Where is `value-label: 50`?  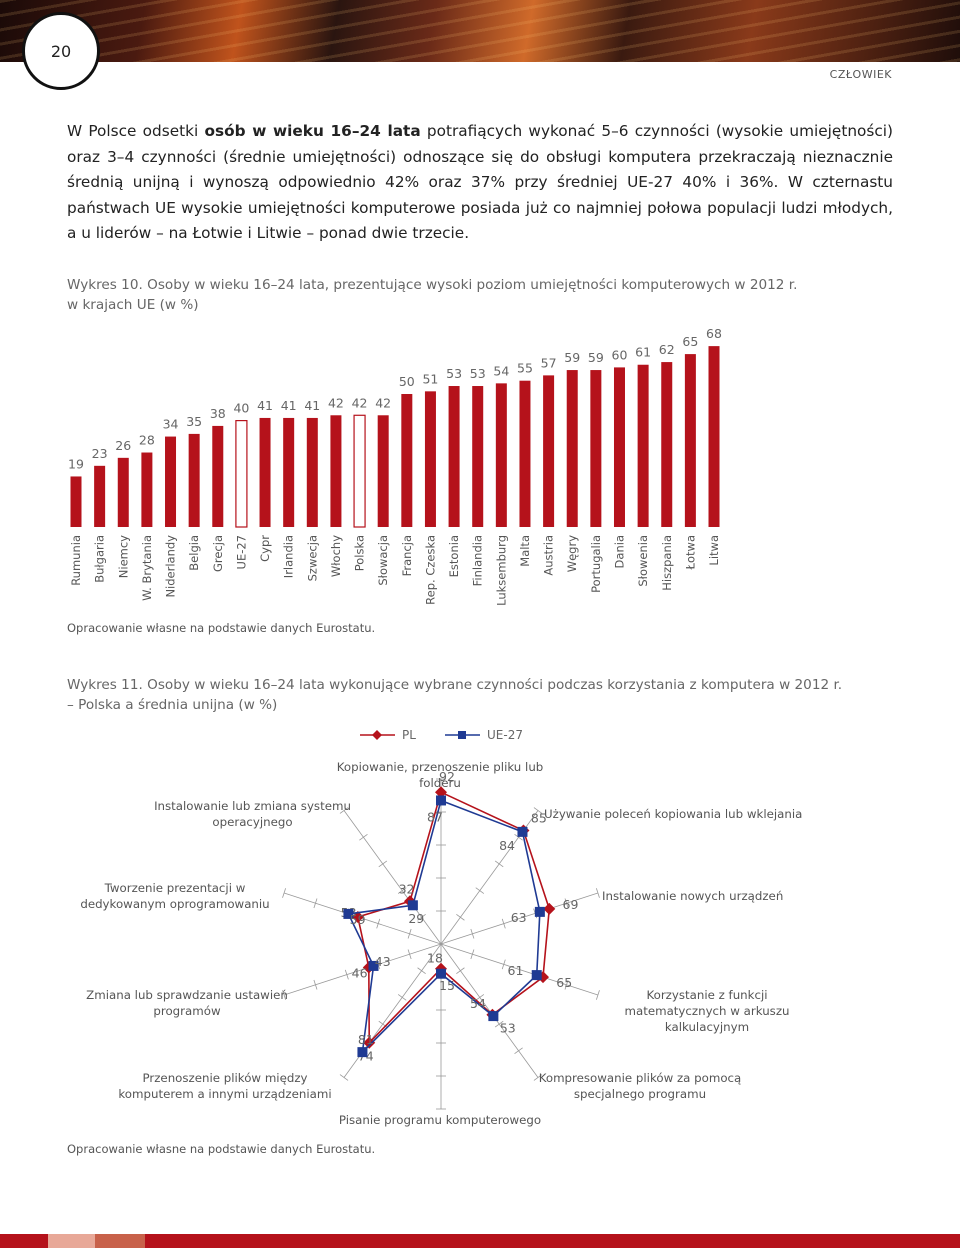
value-label: 50 is located at coordinates (407, 381).